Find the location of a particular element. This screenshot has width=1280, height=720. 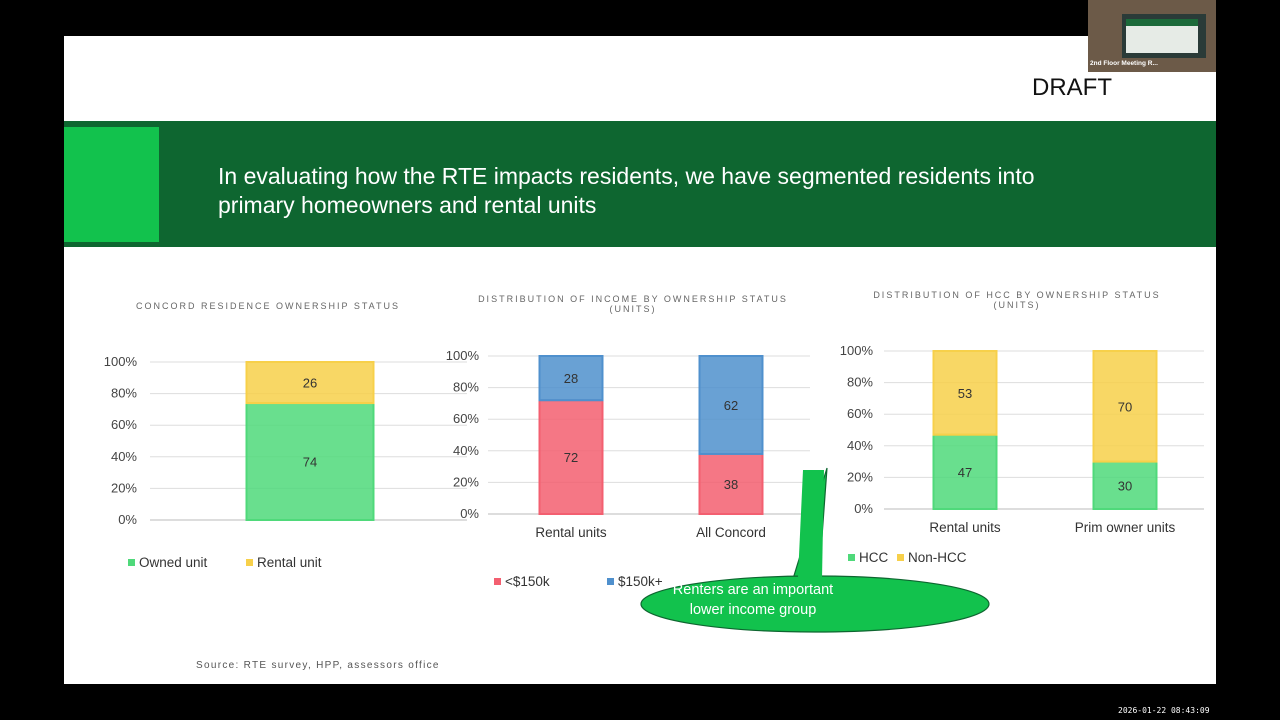

draft-label: DRAFT is located at coordinates (1072, 87).